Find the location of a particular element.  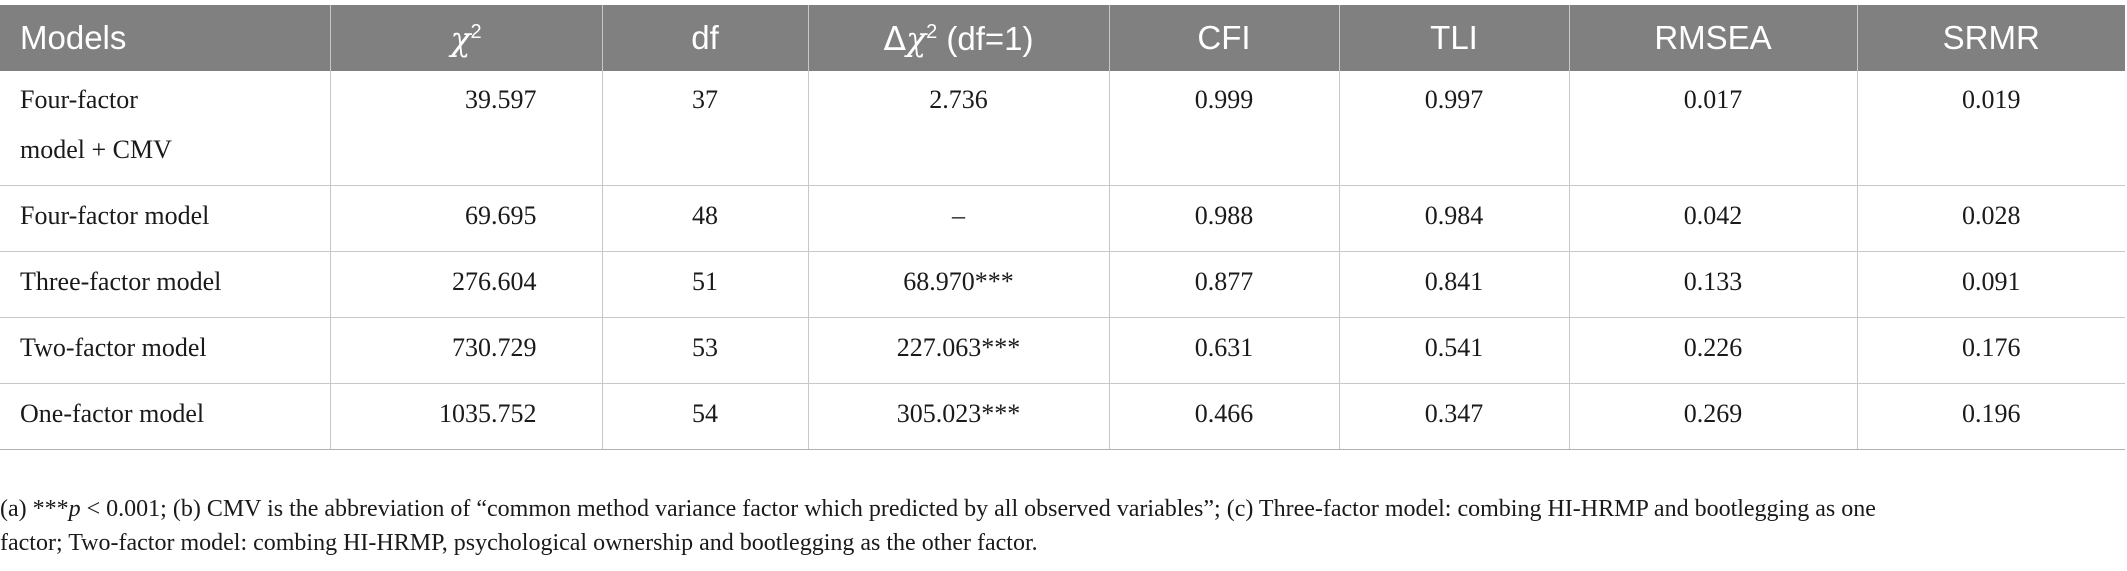

header-delta-chi-square: Δχ2 (df=1) is located at coordinates (958, 38).